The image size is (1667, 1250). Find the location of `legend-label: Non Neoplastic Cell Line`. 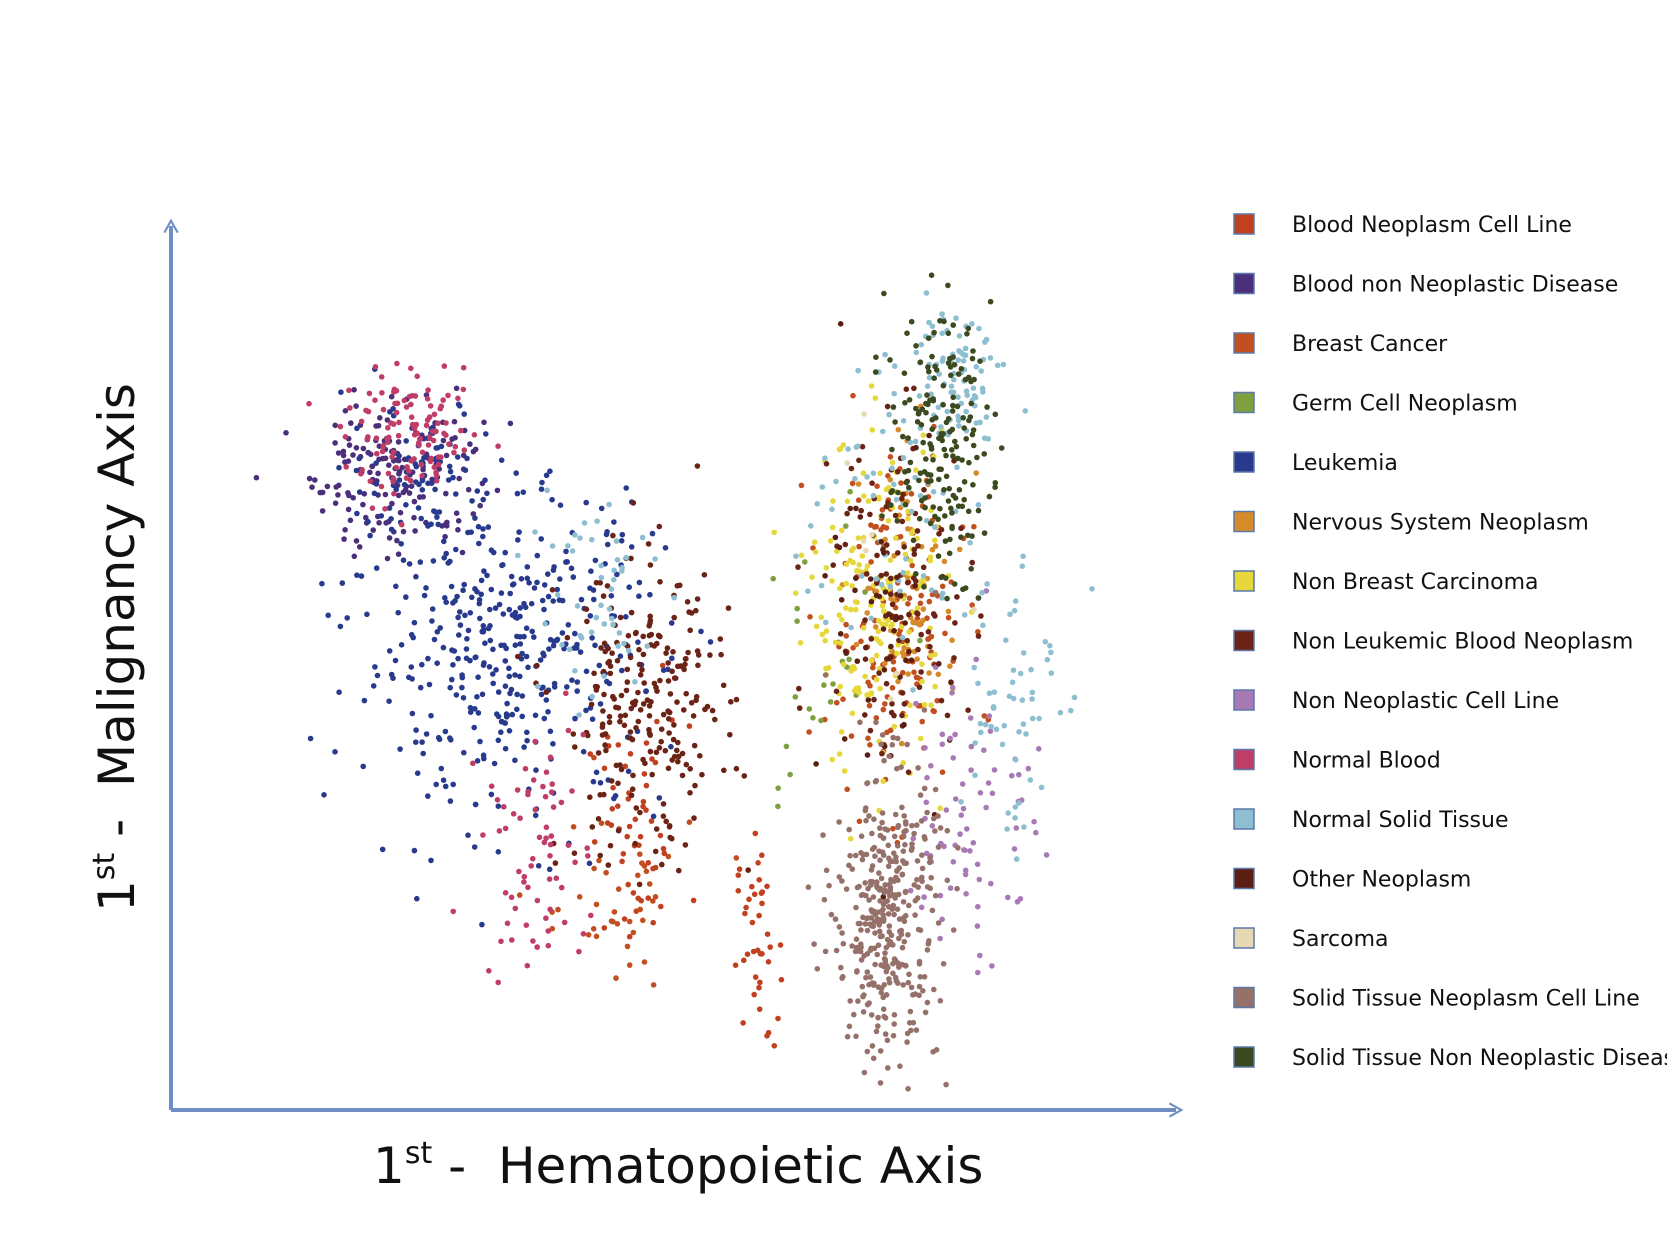

legend-label: Non Neoplastic Cell Line is located at coordinates (1425, 701).